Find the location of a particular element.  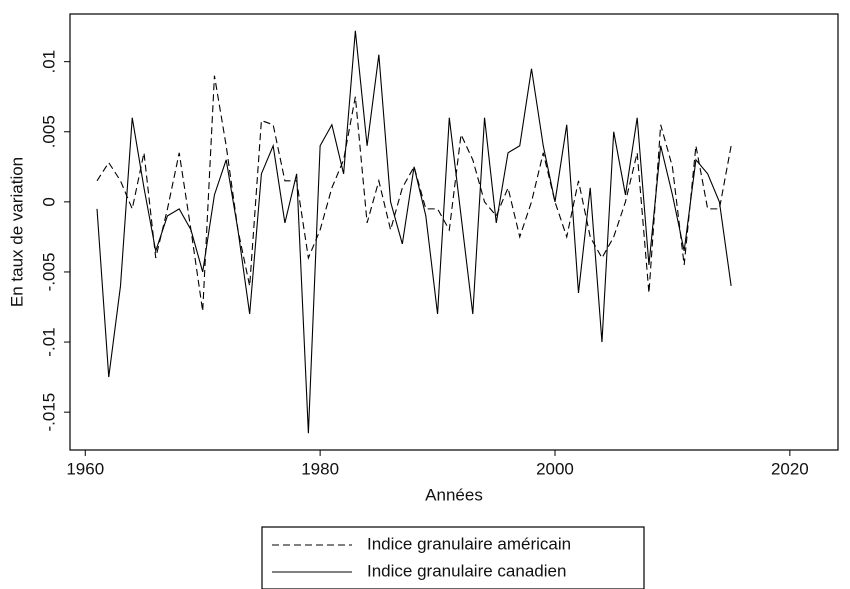

y-tick-label: -.005 is located at coordinates (48, 272).